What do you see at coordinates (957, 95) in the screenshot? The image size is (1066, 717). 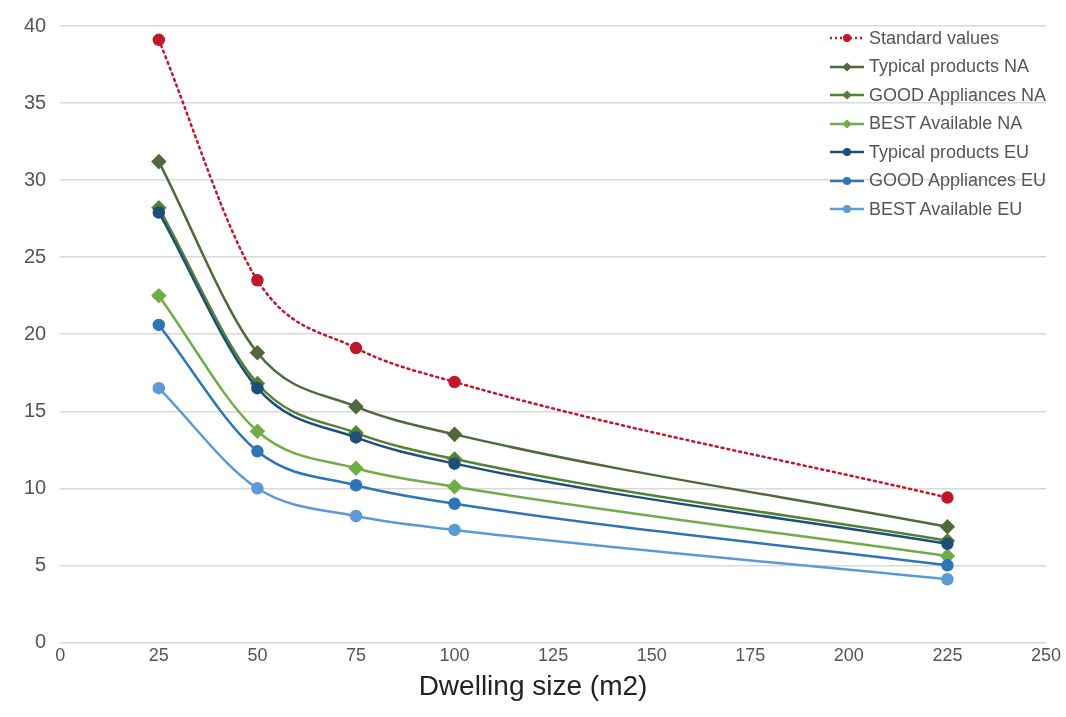 I see `legend-label: GOOD Appliances NA` at bounding box center [957, 95].